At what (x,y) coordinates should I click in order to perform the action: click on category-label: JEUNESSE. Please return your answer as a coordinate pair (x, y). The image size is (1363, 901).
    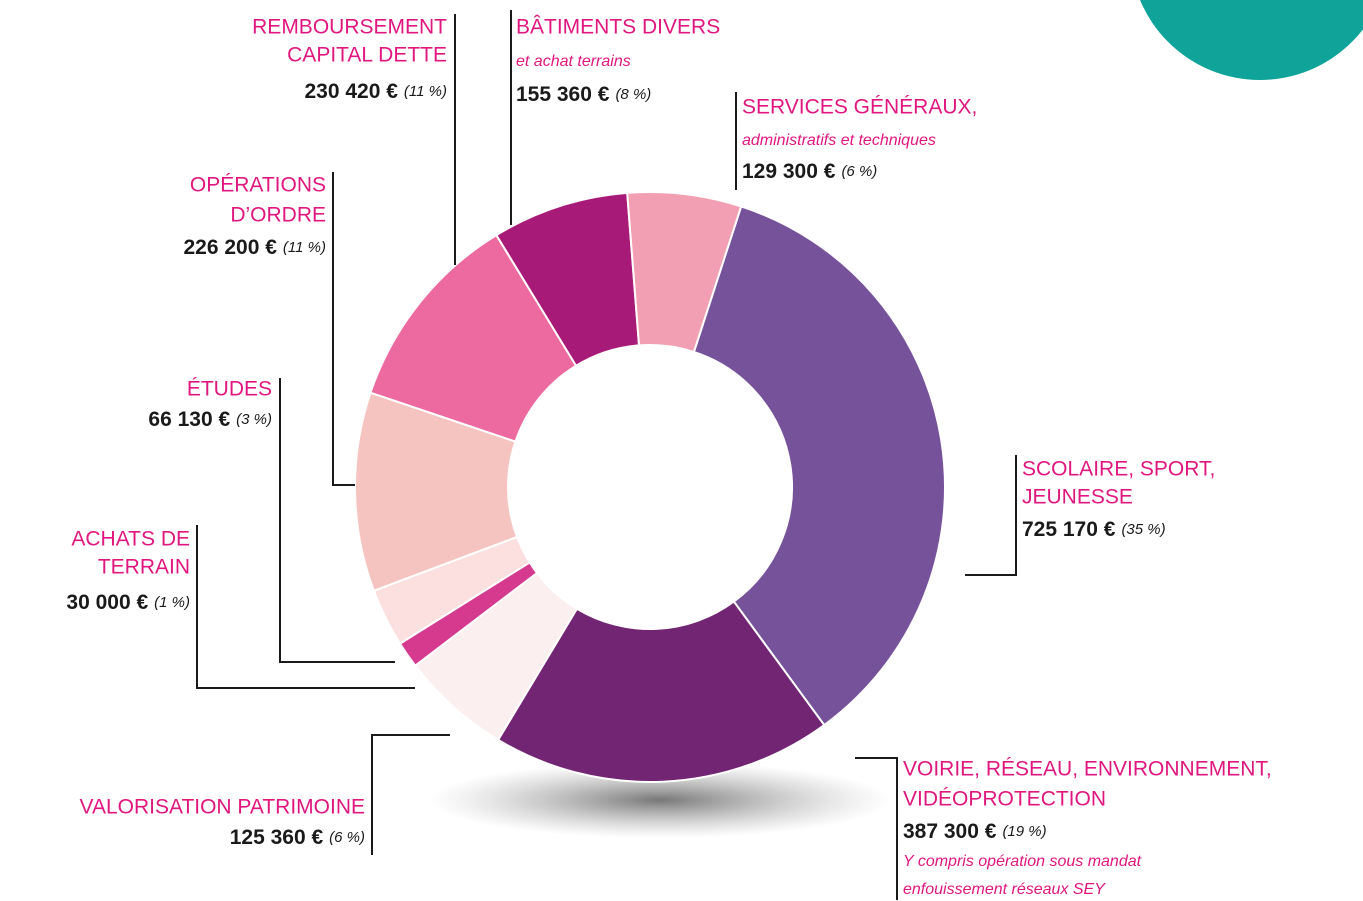
    Looking at the image, I should click on (1077, 497).